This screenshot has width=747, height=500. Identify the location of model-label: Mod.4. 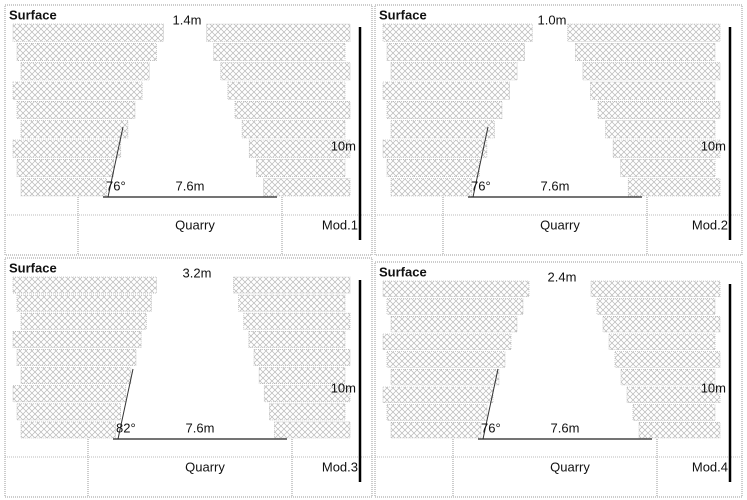
(710, 466).